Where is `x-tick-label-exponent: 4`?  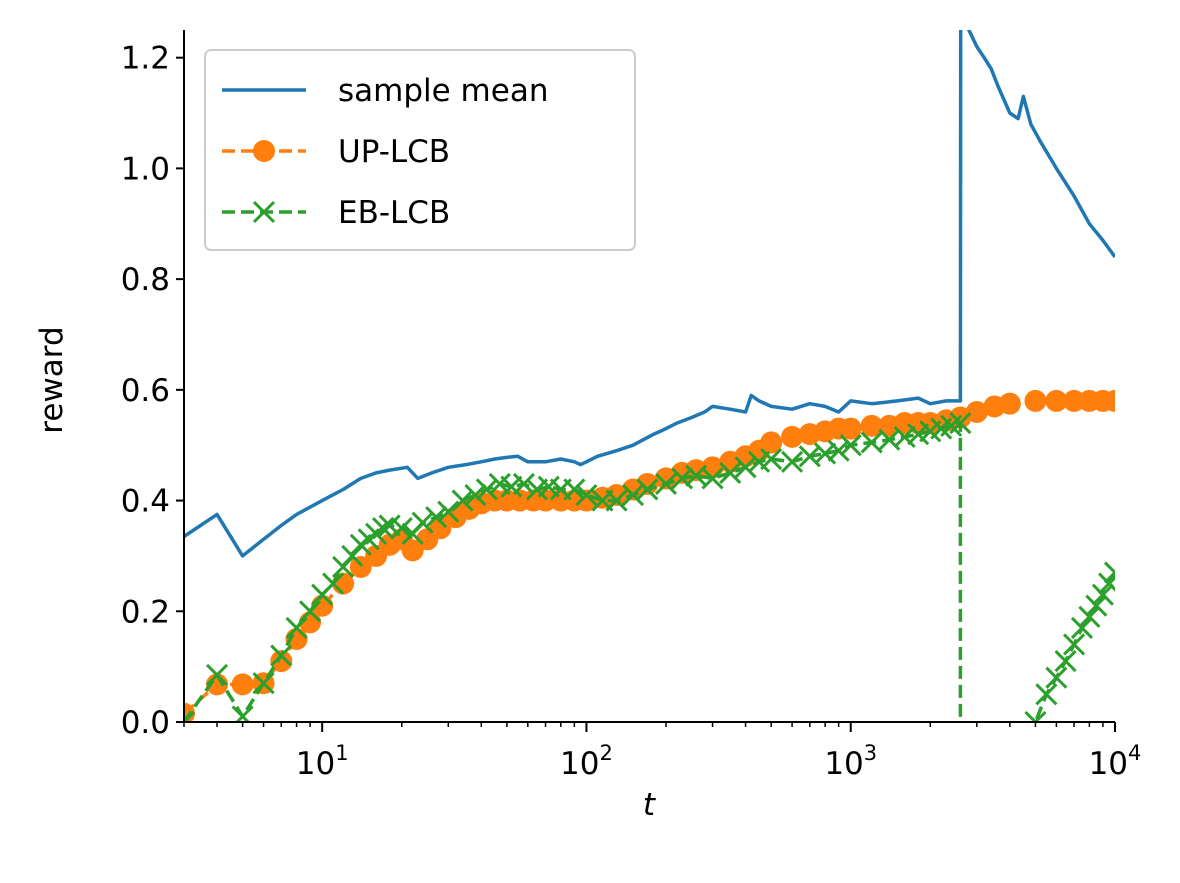 x-tick-label-exponent: 4 is located at coordinates (1134, 753).